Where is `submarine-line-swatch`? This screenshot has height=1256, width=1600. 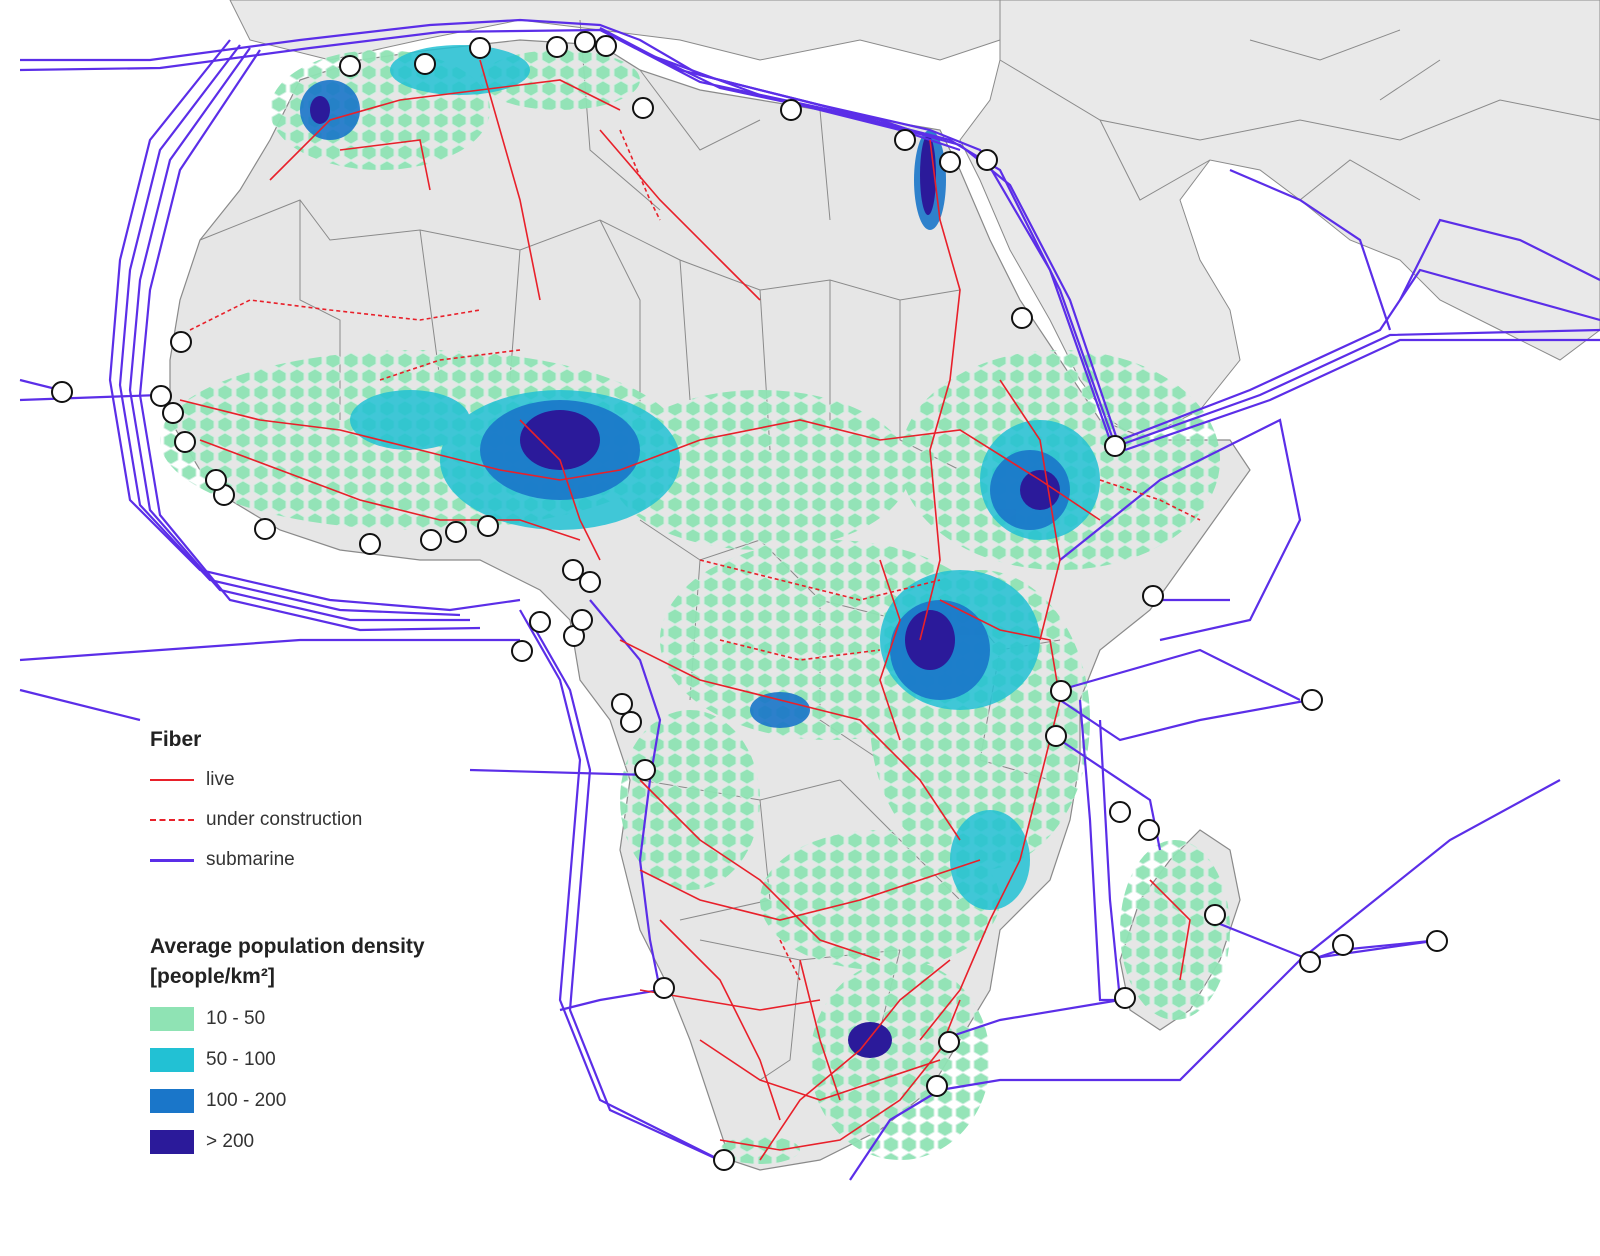 submarine-line-swatch is located at coordinates (172, 860).